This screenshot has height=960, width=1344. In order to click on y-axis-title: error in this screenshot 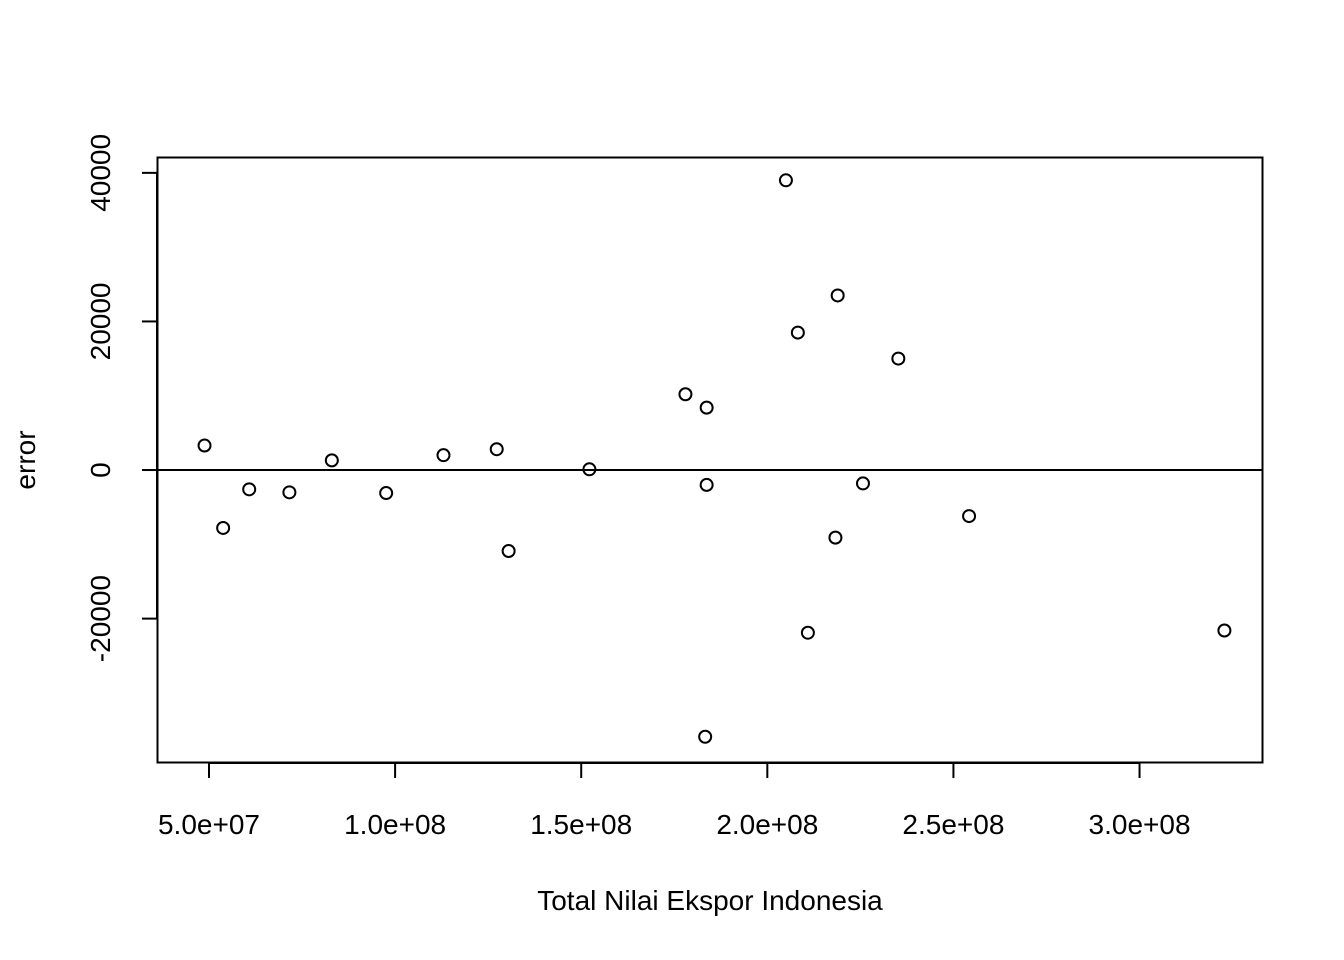, I will do `click(25, 459)`.